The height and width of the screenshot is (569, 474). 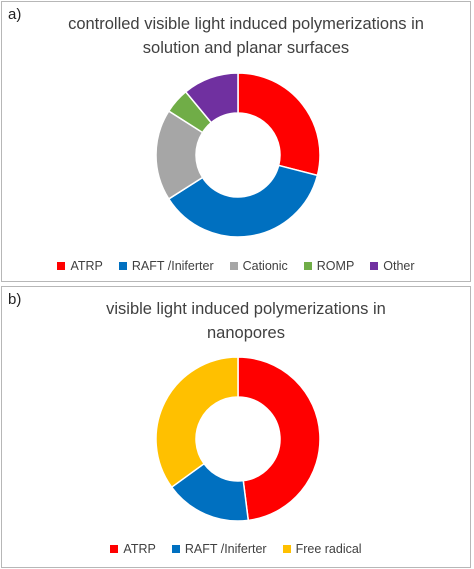 I want to click on legend-label: Other, so click(x=399, y=266).